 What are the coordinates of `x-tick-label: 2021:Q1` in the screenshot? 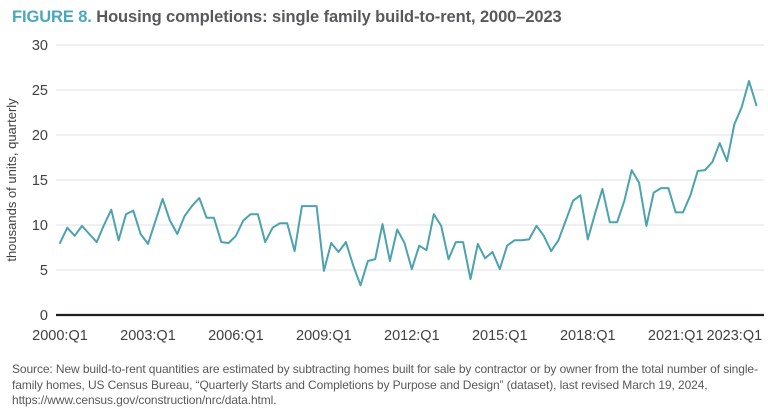 It's located at (676, 336).